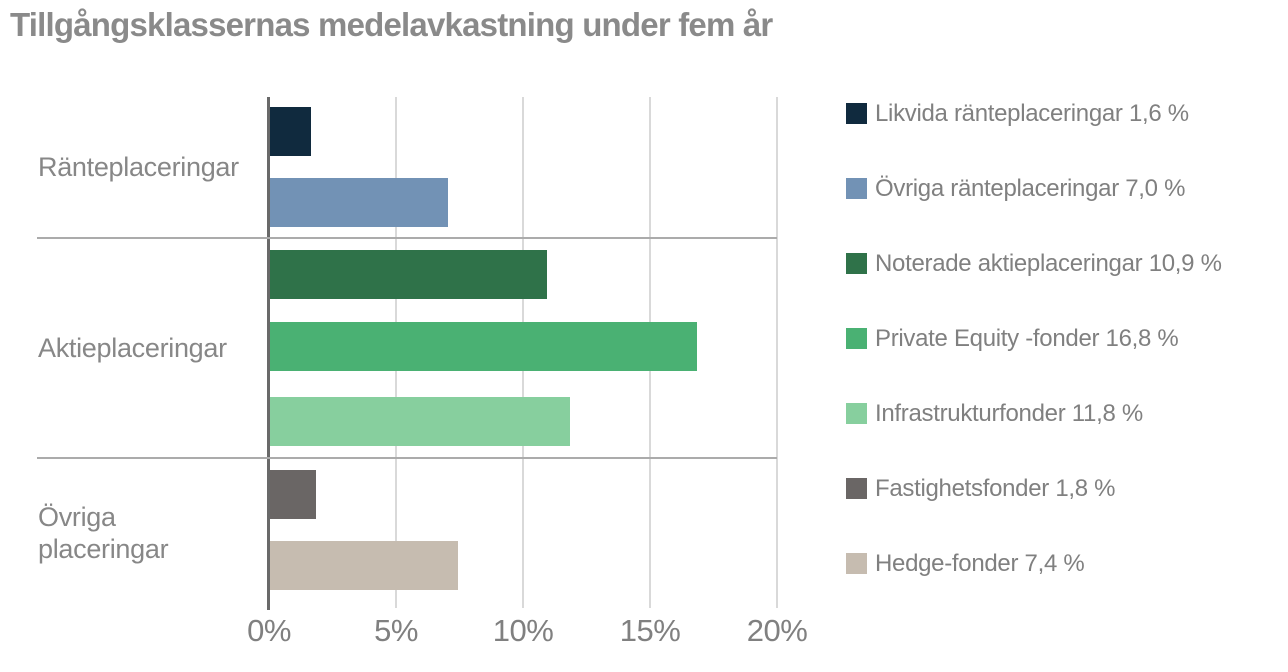 The height and width of the screenshot is (672, 1288). Describe the element at coordinates (420, 421) in the screenshot. I see `bar-infrastrukturfonder` at that location.